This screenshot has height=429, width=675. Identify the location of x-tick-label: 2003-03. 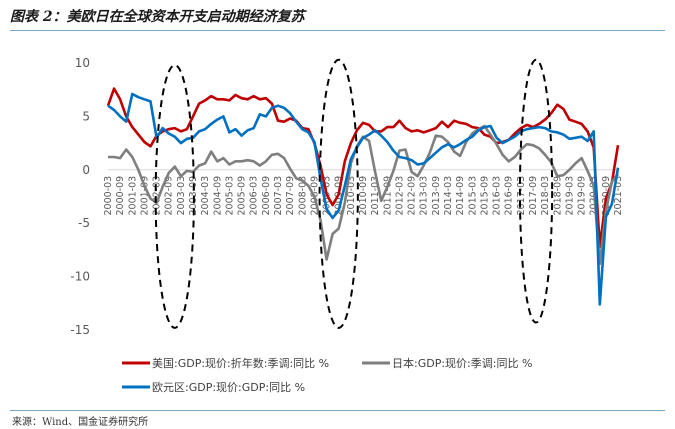
(181, 196).